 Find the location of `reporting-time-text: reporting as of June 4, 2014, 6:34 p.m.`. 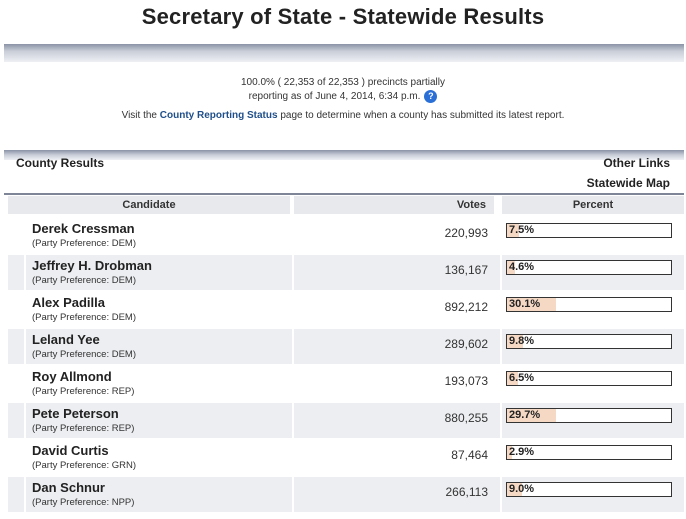

reporting-time-text: reporting as of June 4, 2014, 6:34 p.m. is located at coordinates (334, 97).